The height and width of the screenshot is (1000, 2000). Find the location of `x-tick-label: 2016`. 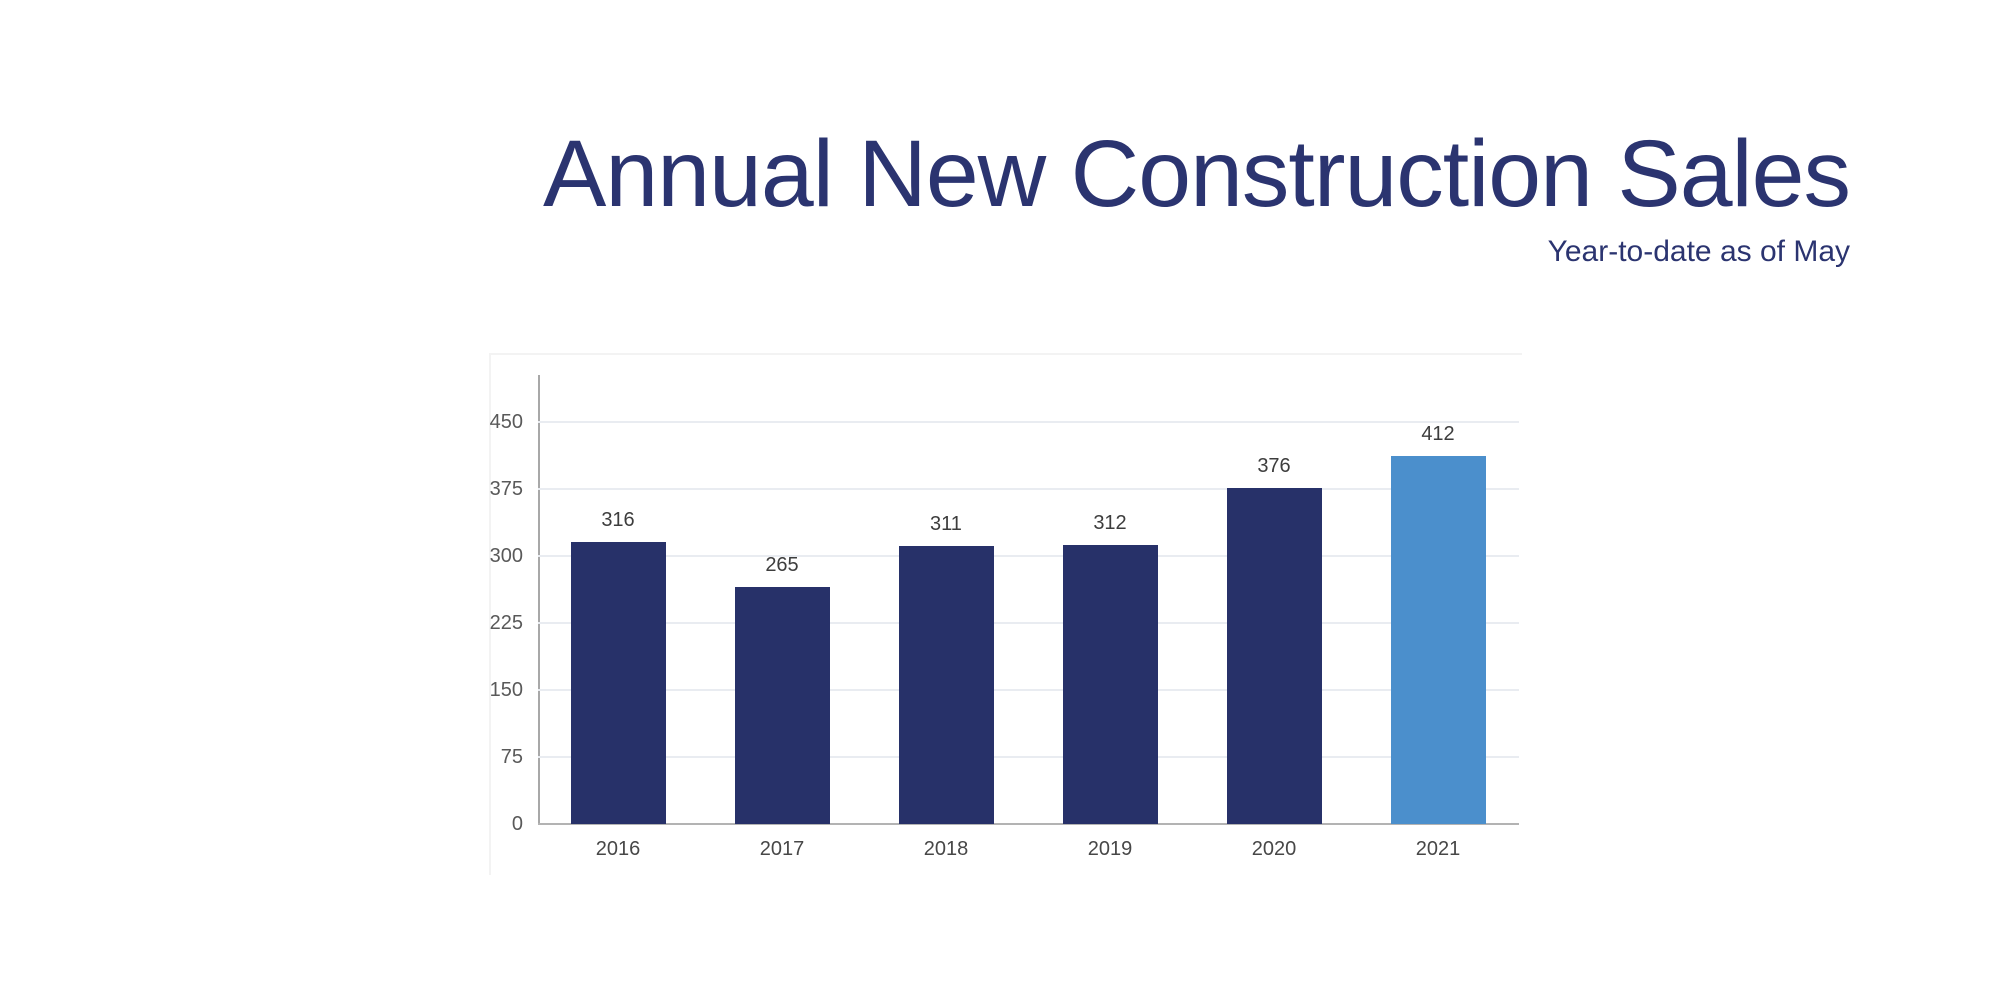

x-tick-label: 2016 is located at coordinates (618, 849).